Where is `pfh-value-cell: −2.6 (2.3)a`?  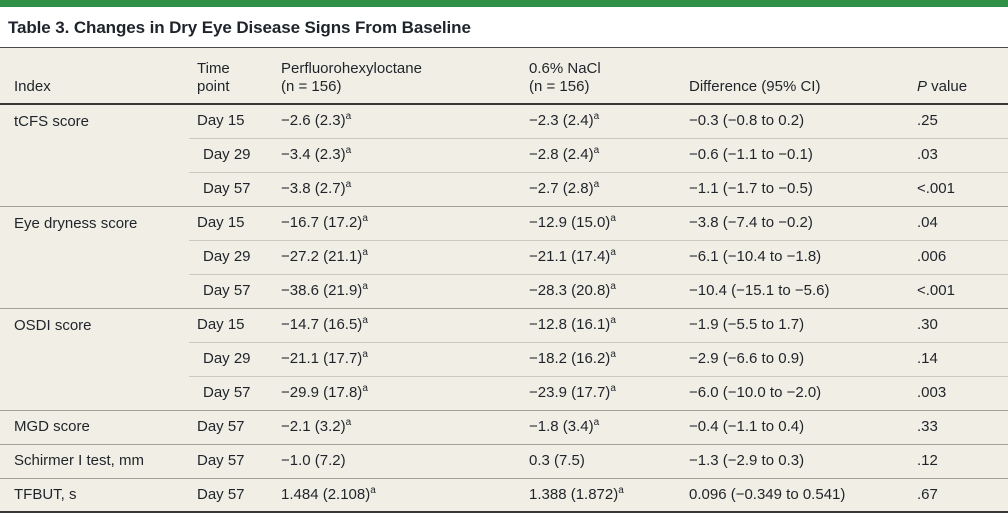
pfh-value-cell: −2.6 (2.3)a is located at coordinates (397, 121).